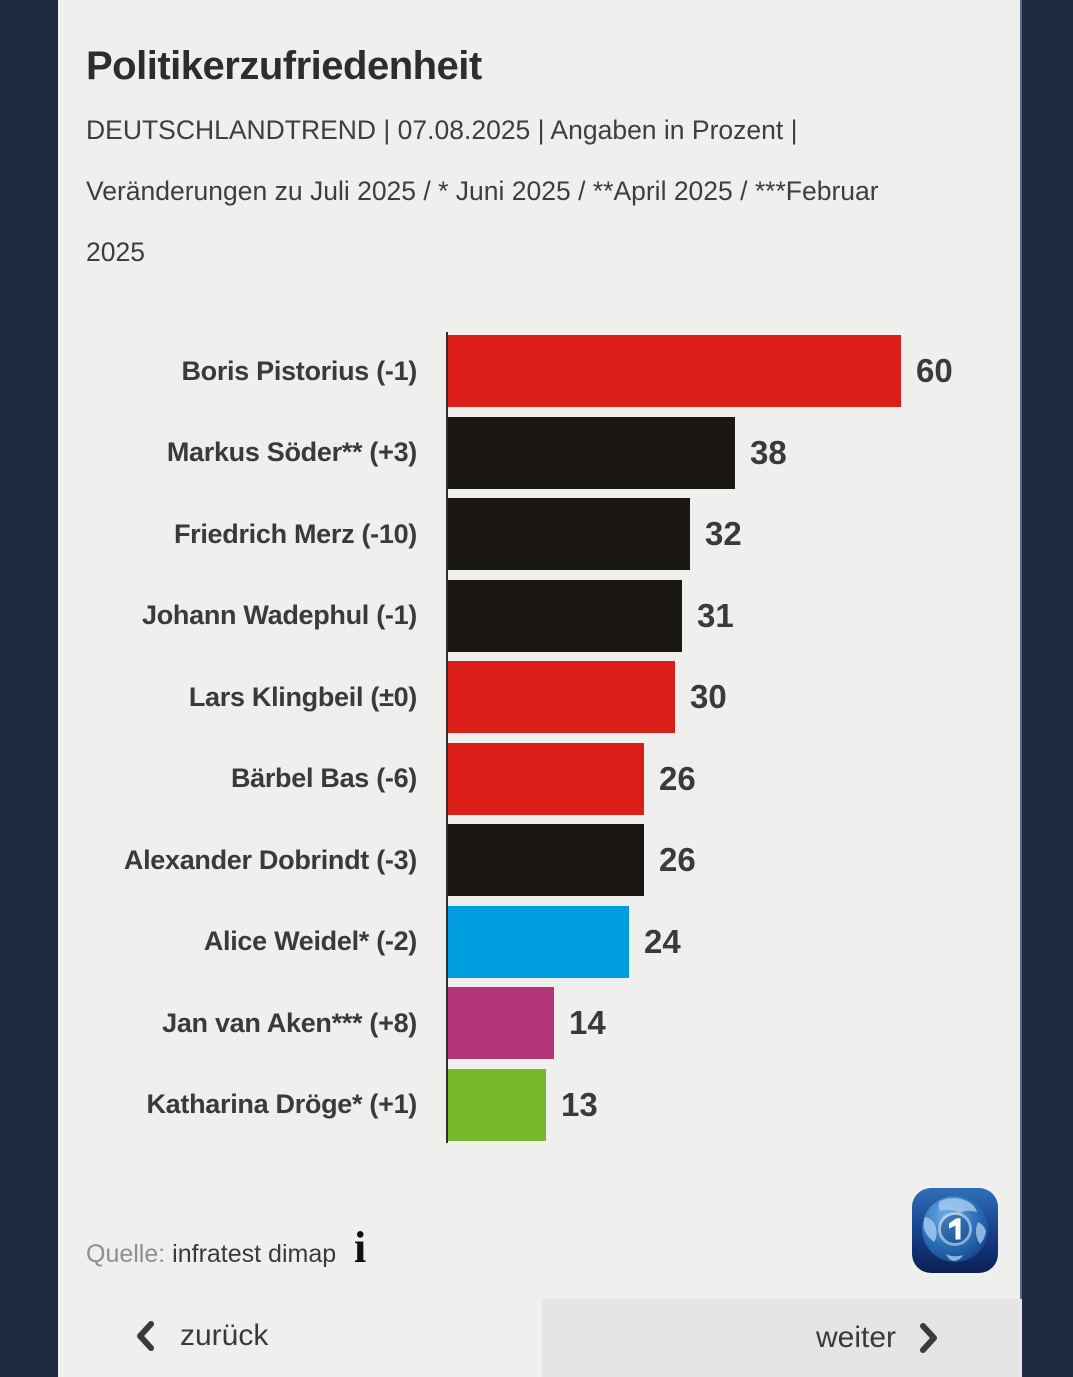 The image size is (1073, 1377). I want to click on info-icon: i, so click(360, 1247).